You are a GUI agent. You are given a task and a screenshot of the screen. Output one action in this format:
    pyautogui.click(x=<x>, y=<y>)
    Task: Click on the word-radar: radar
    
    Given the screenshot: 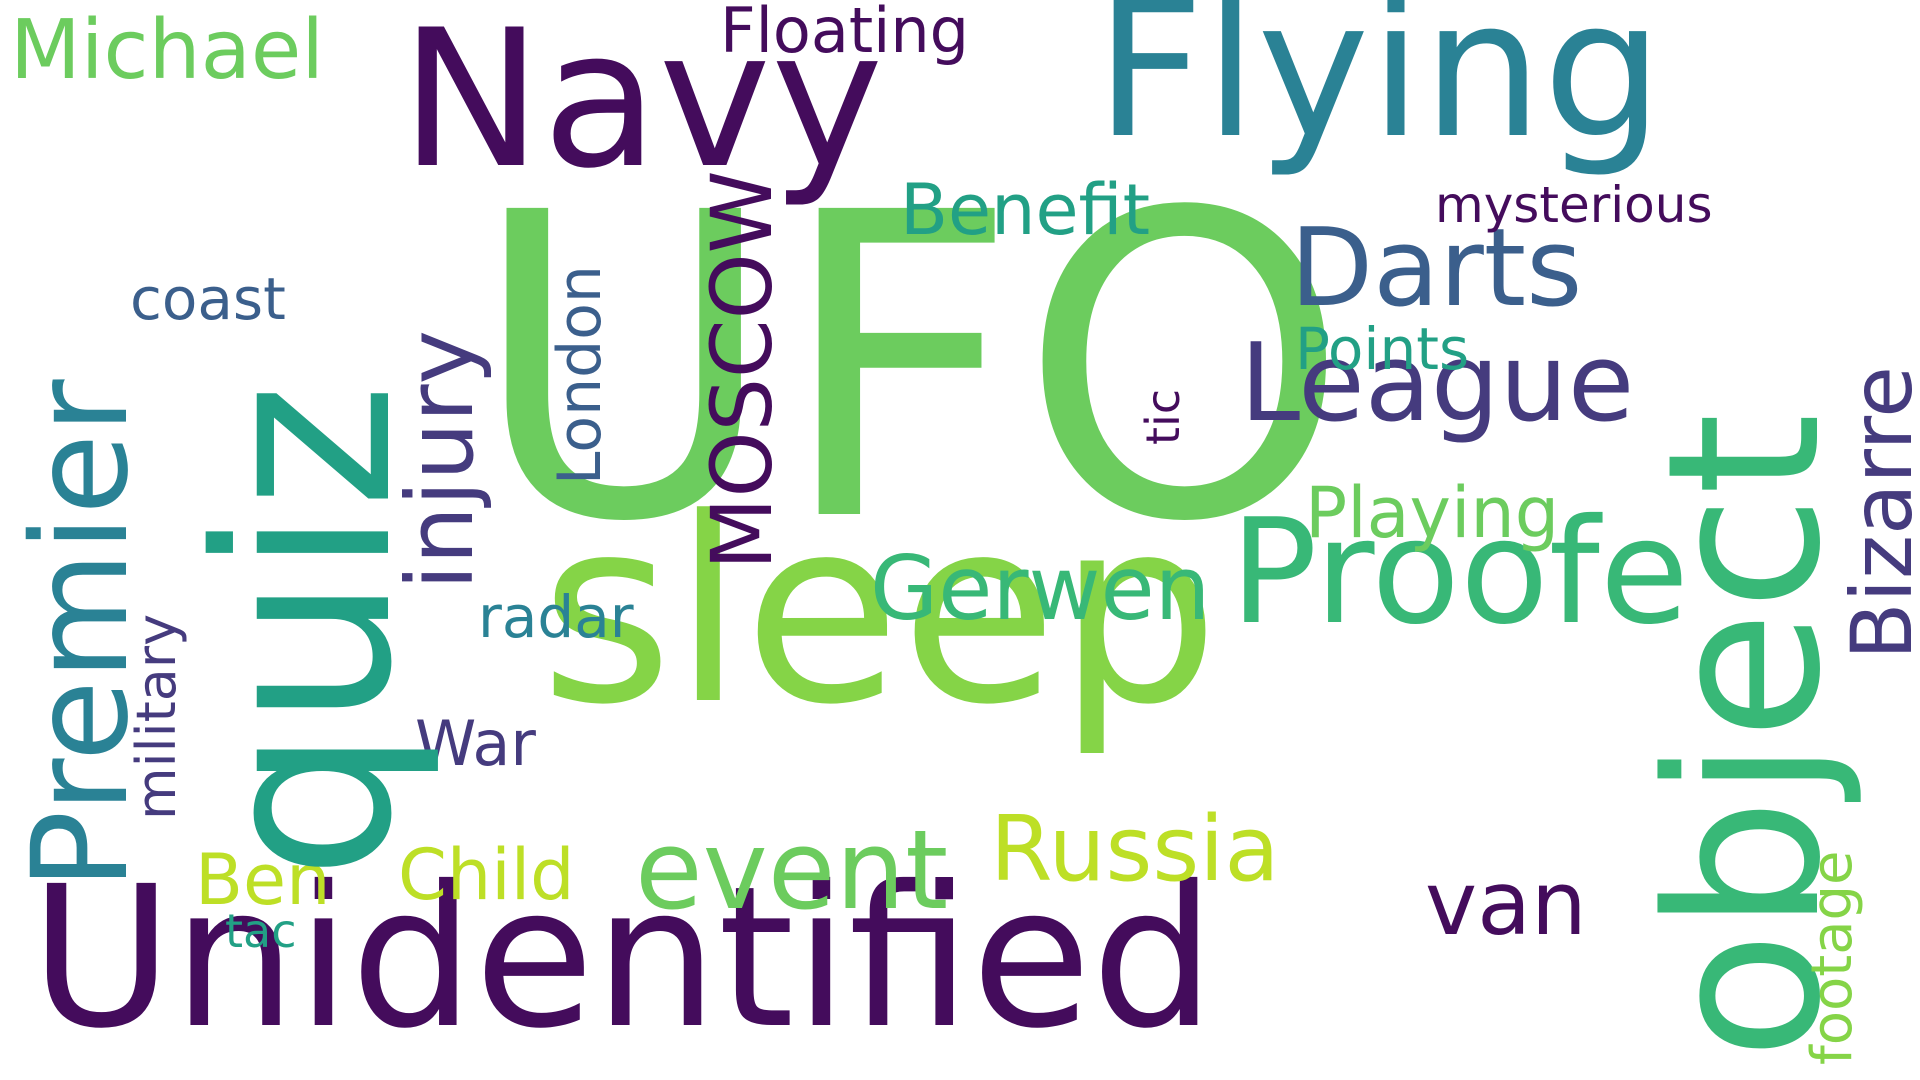 What is the action you would take?
    pyautogui.click(x=556, y=617)
    